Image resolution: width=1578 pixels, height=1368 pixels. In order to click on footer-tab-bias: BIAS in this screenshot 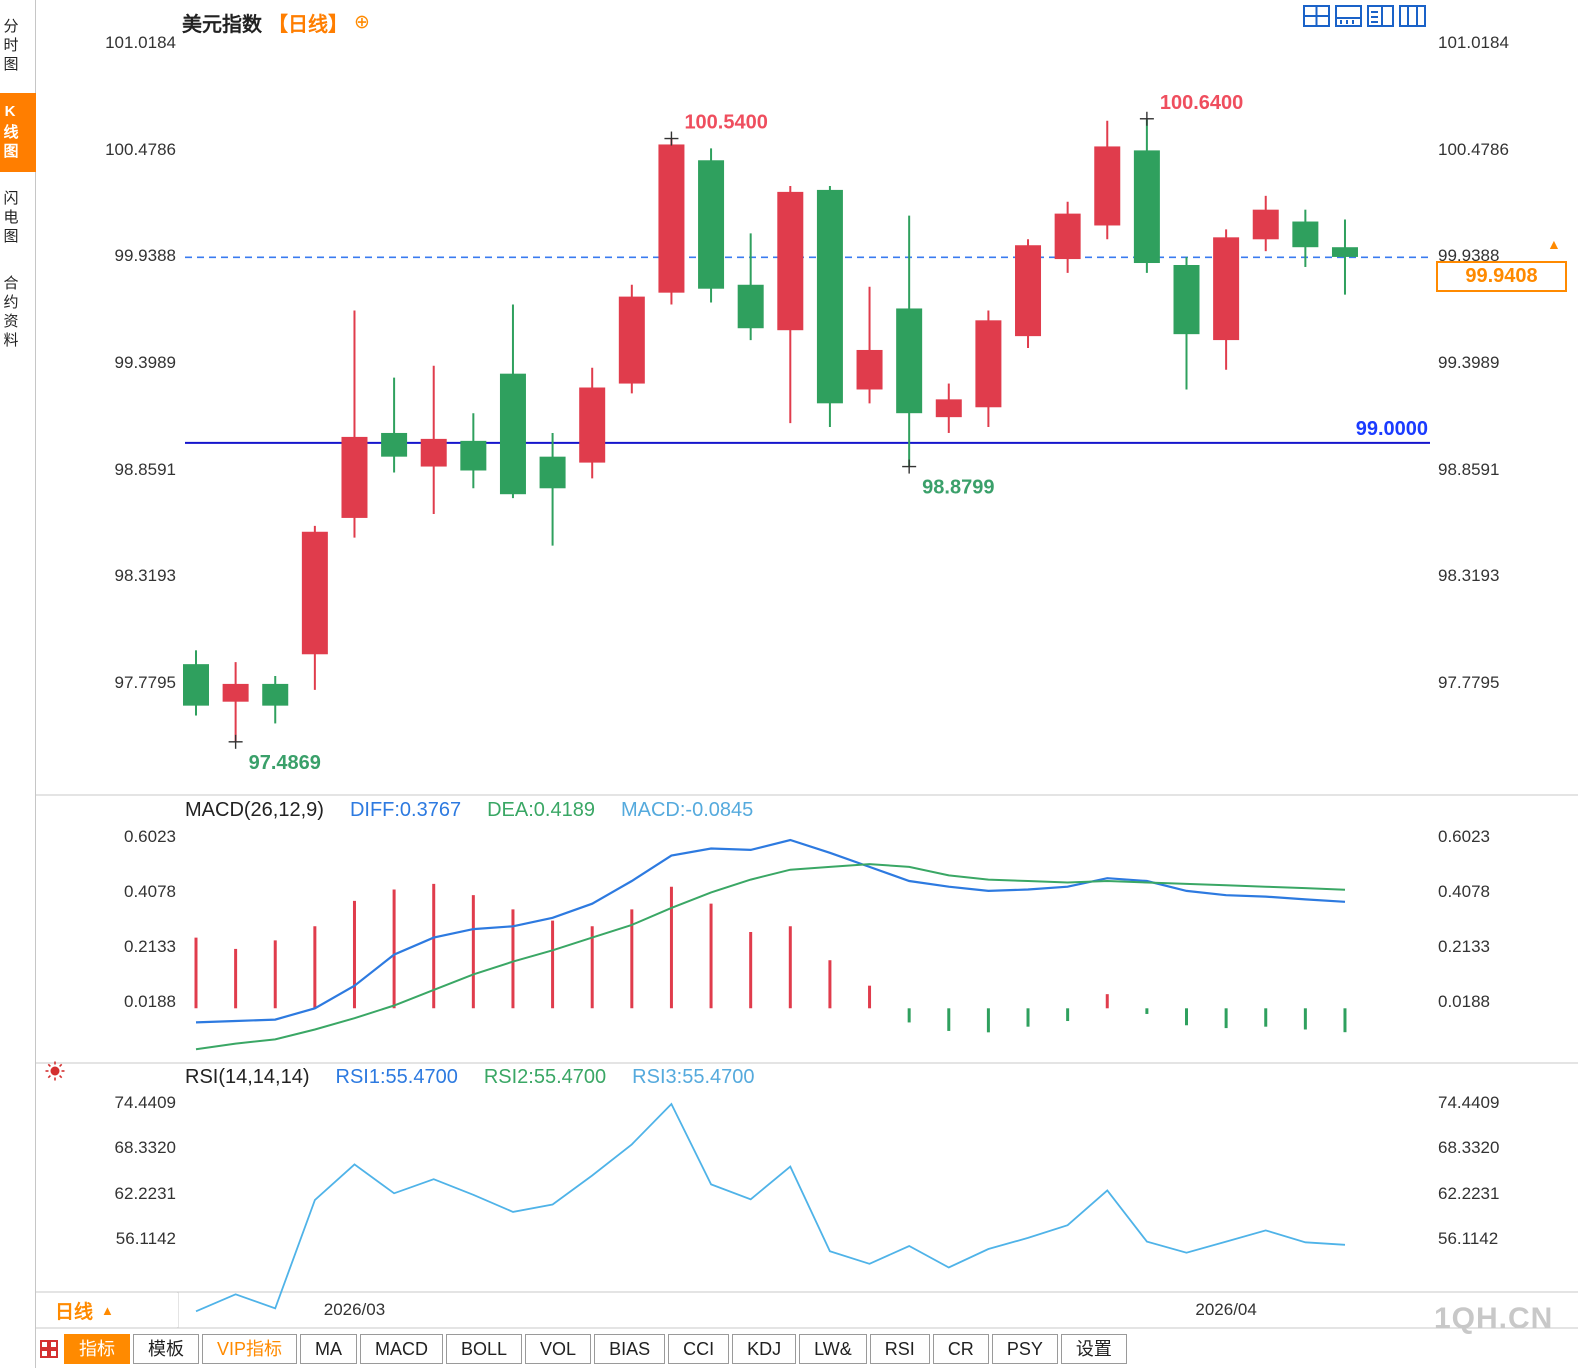, I will do `click(630, 1348)`.